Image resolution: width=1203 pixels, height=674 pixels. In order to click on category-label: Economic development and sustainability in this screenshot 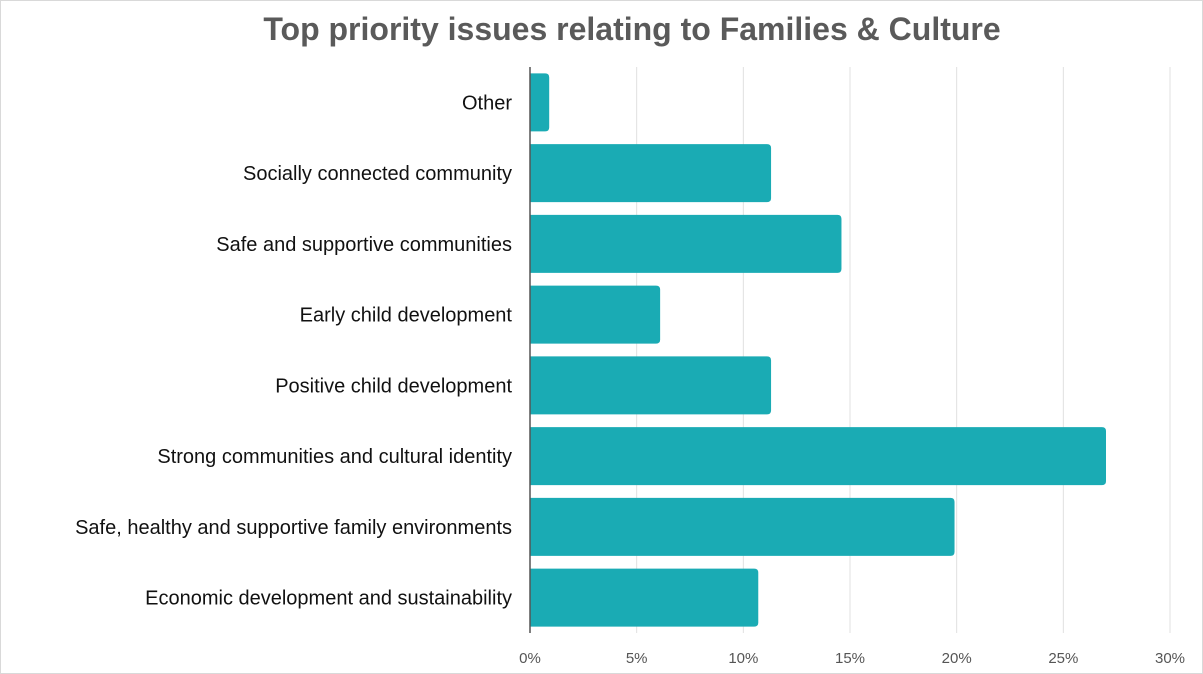, I will do `click(328, 599)`.